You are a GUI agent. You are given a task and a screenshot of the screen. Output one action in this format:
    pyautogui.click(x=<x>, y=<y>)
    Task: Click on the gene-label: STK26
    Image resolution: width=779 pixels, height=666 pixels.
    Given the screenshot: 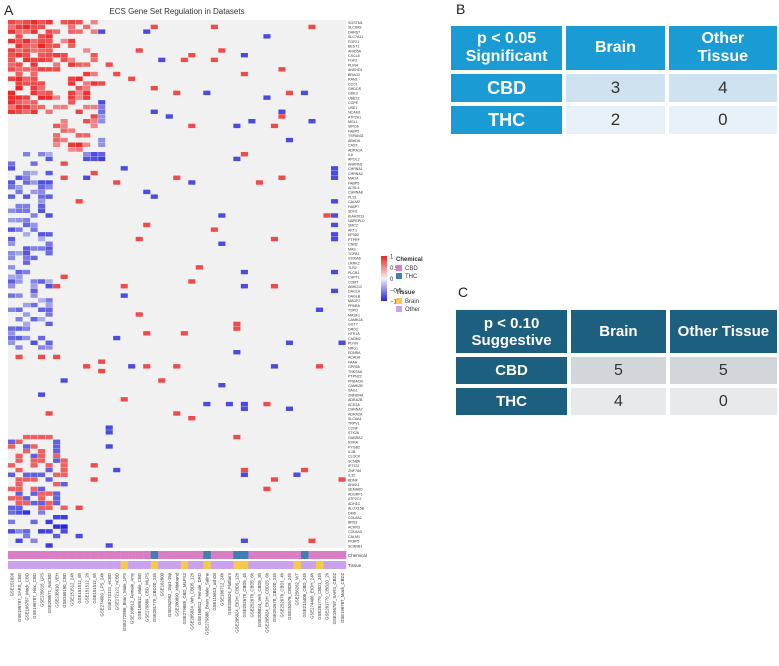 What is the action you would take?
    pyautogui.click(x=353, y=433)
    